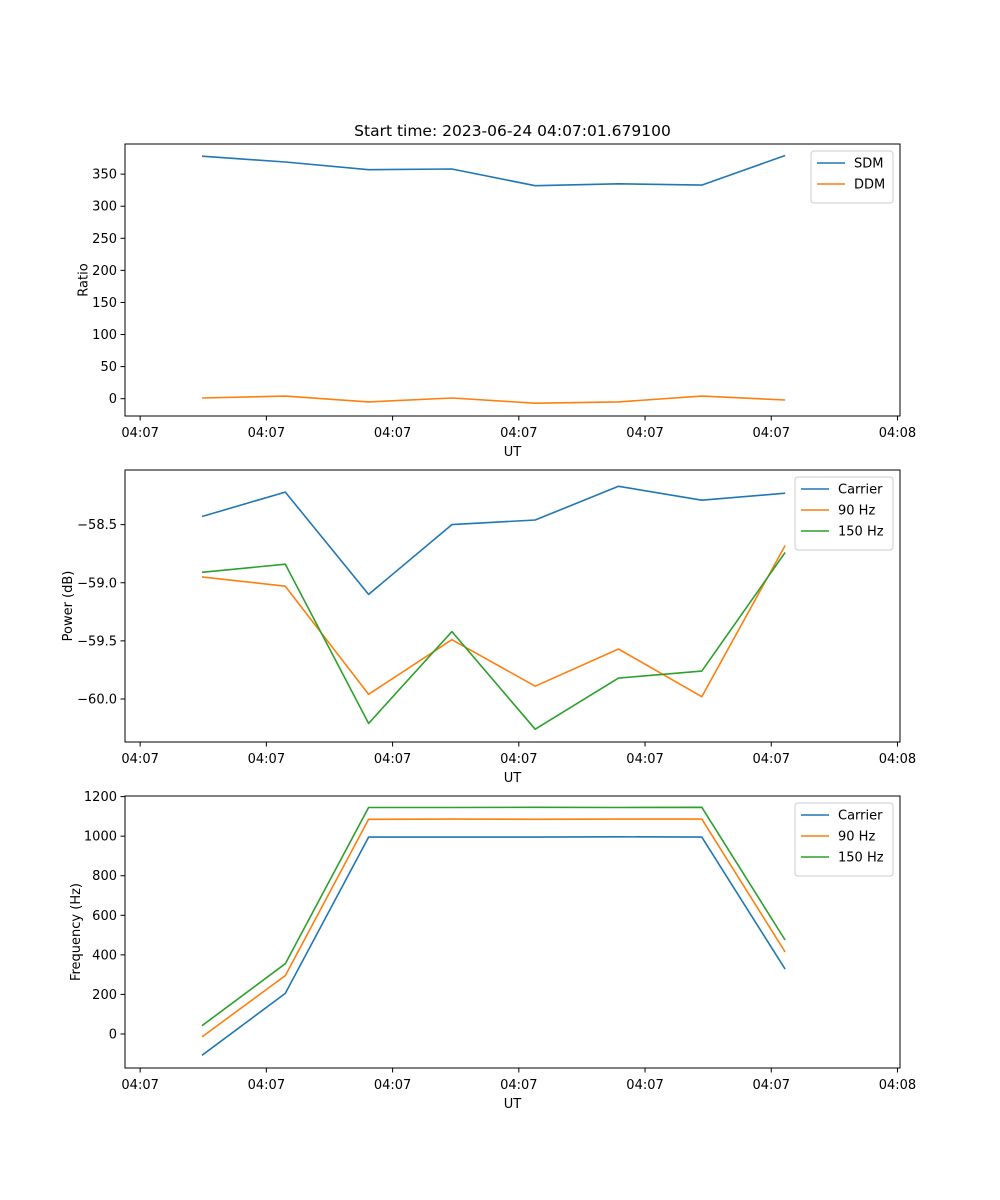 The image size is (1000, 1200). Describe the element at coordinates (869, 185) in the screenshot. I see `legend-entry: DDM` at that location.